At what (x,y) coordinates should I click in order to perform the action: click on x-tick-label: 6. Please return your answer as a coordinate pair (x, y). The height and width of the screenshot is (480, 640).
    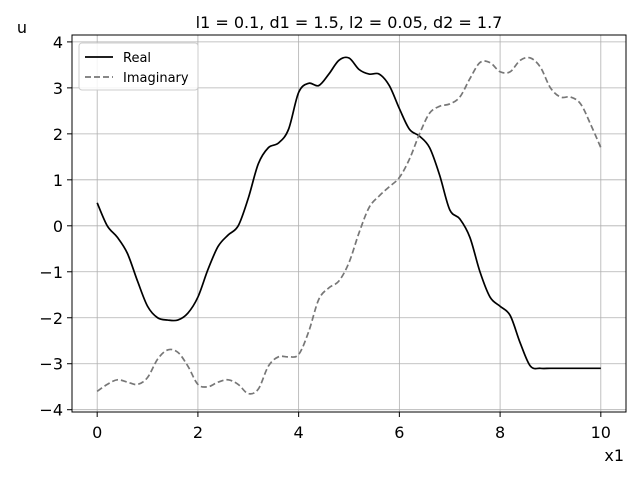
    Looking at the image, I should click on (399, 432).